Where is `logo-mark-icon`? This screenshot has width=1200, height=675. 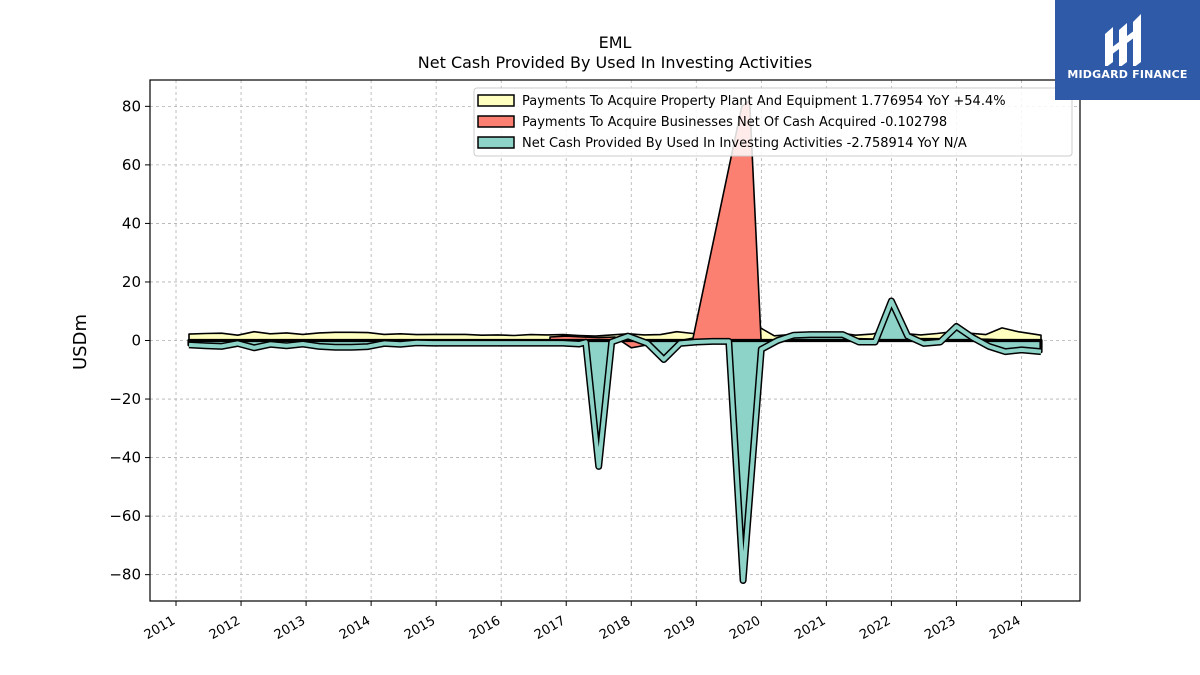 logo-mark-icon is located at coordinates (1123, 40).